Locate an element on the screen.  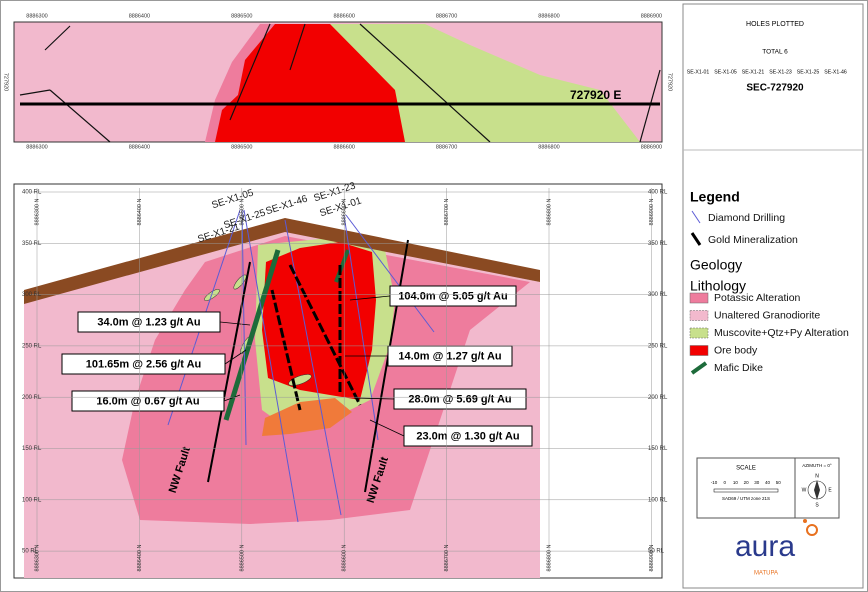
scale-tick: -10 is located at coordinates (714, 482).